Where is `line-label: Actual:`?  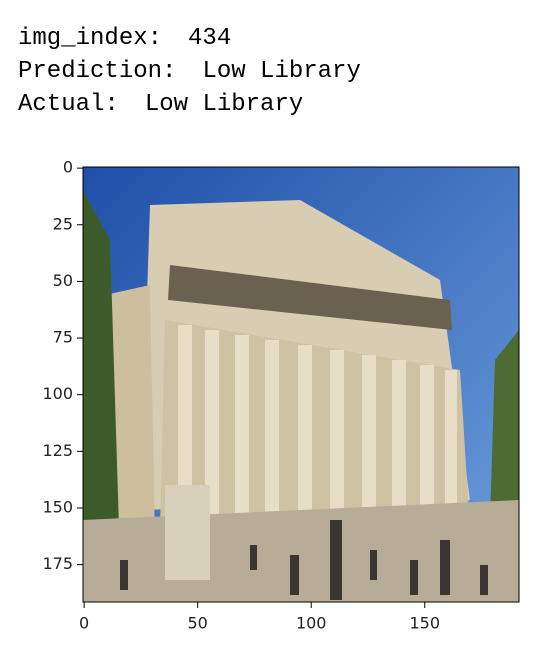
line-label: Actual: is located at coordinates (68, 104).